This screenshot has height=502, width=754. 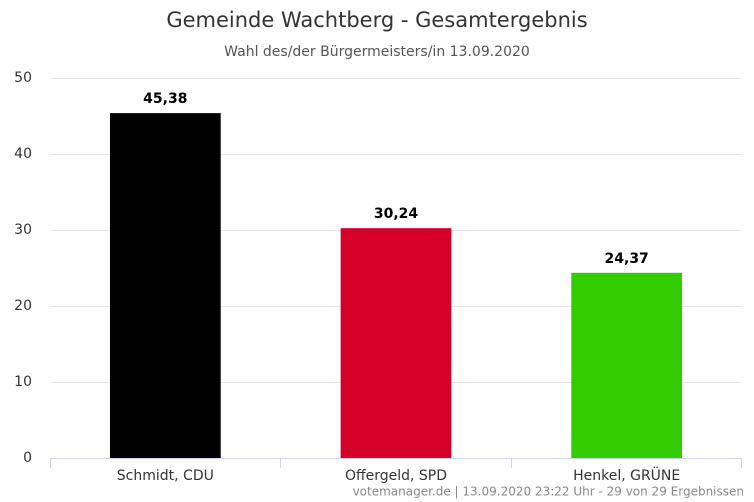 What do you see at coordinates (27, 458) in the screenshot?
I see `y-tick-label: 0` at bounding box center [27, 458].